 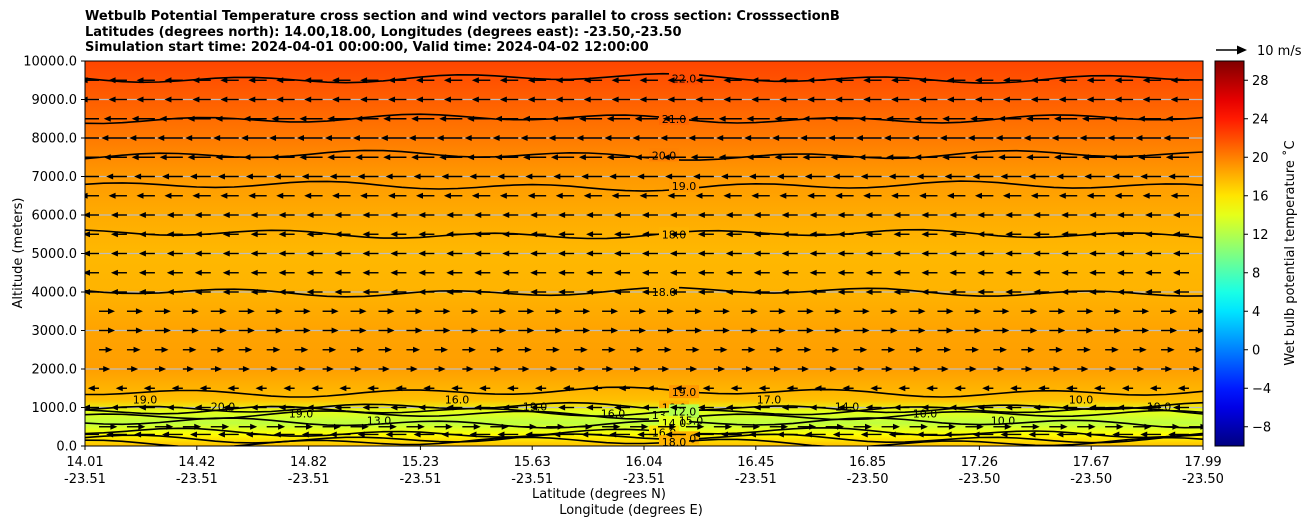 I want to click on x-tick-label-lon: -23.51, so click(x=197, y=479).